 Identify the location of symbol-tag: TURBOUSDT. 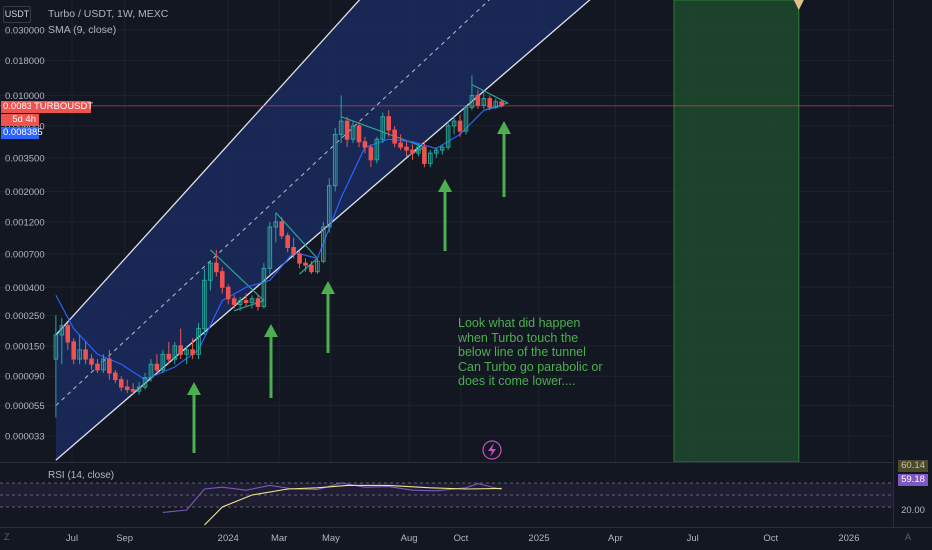
(62, 107).